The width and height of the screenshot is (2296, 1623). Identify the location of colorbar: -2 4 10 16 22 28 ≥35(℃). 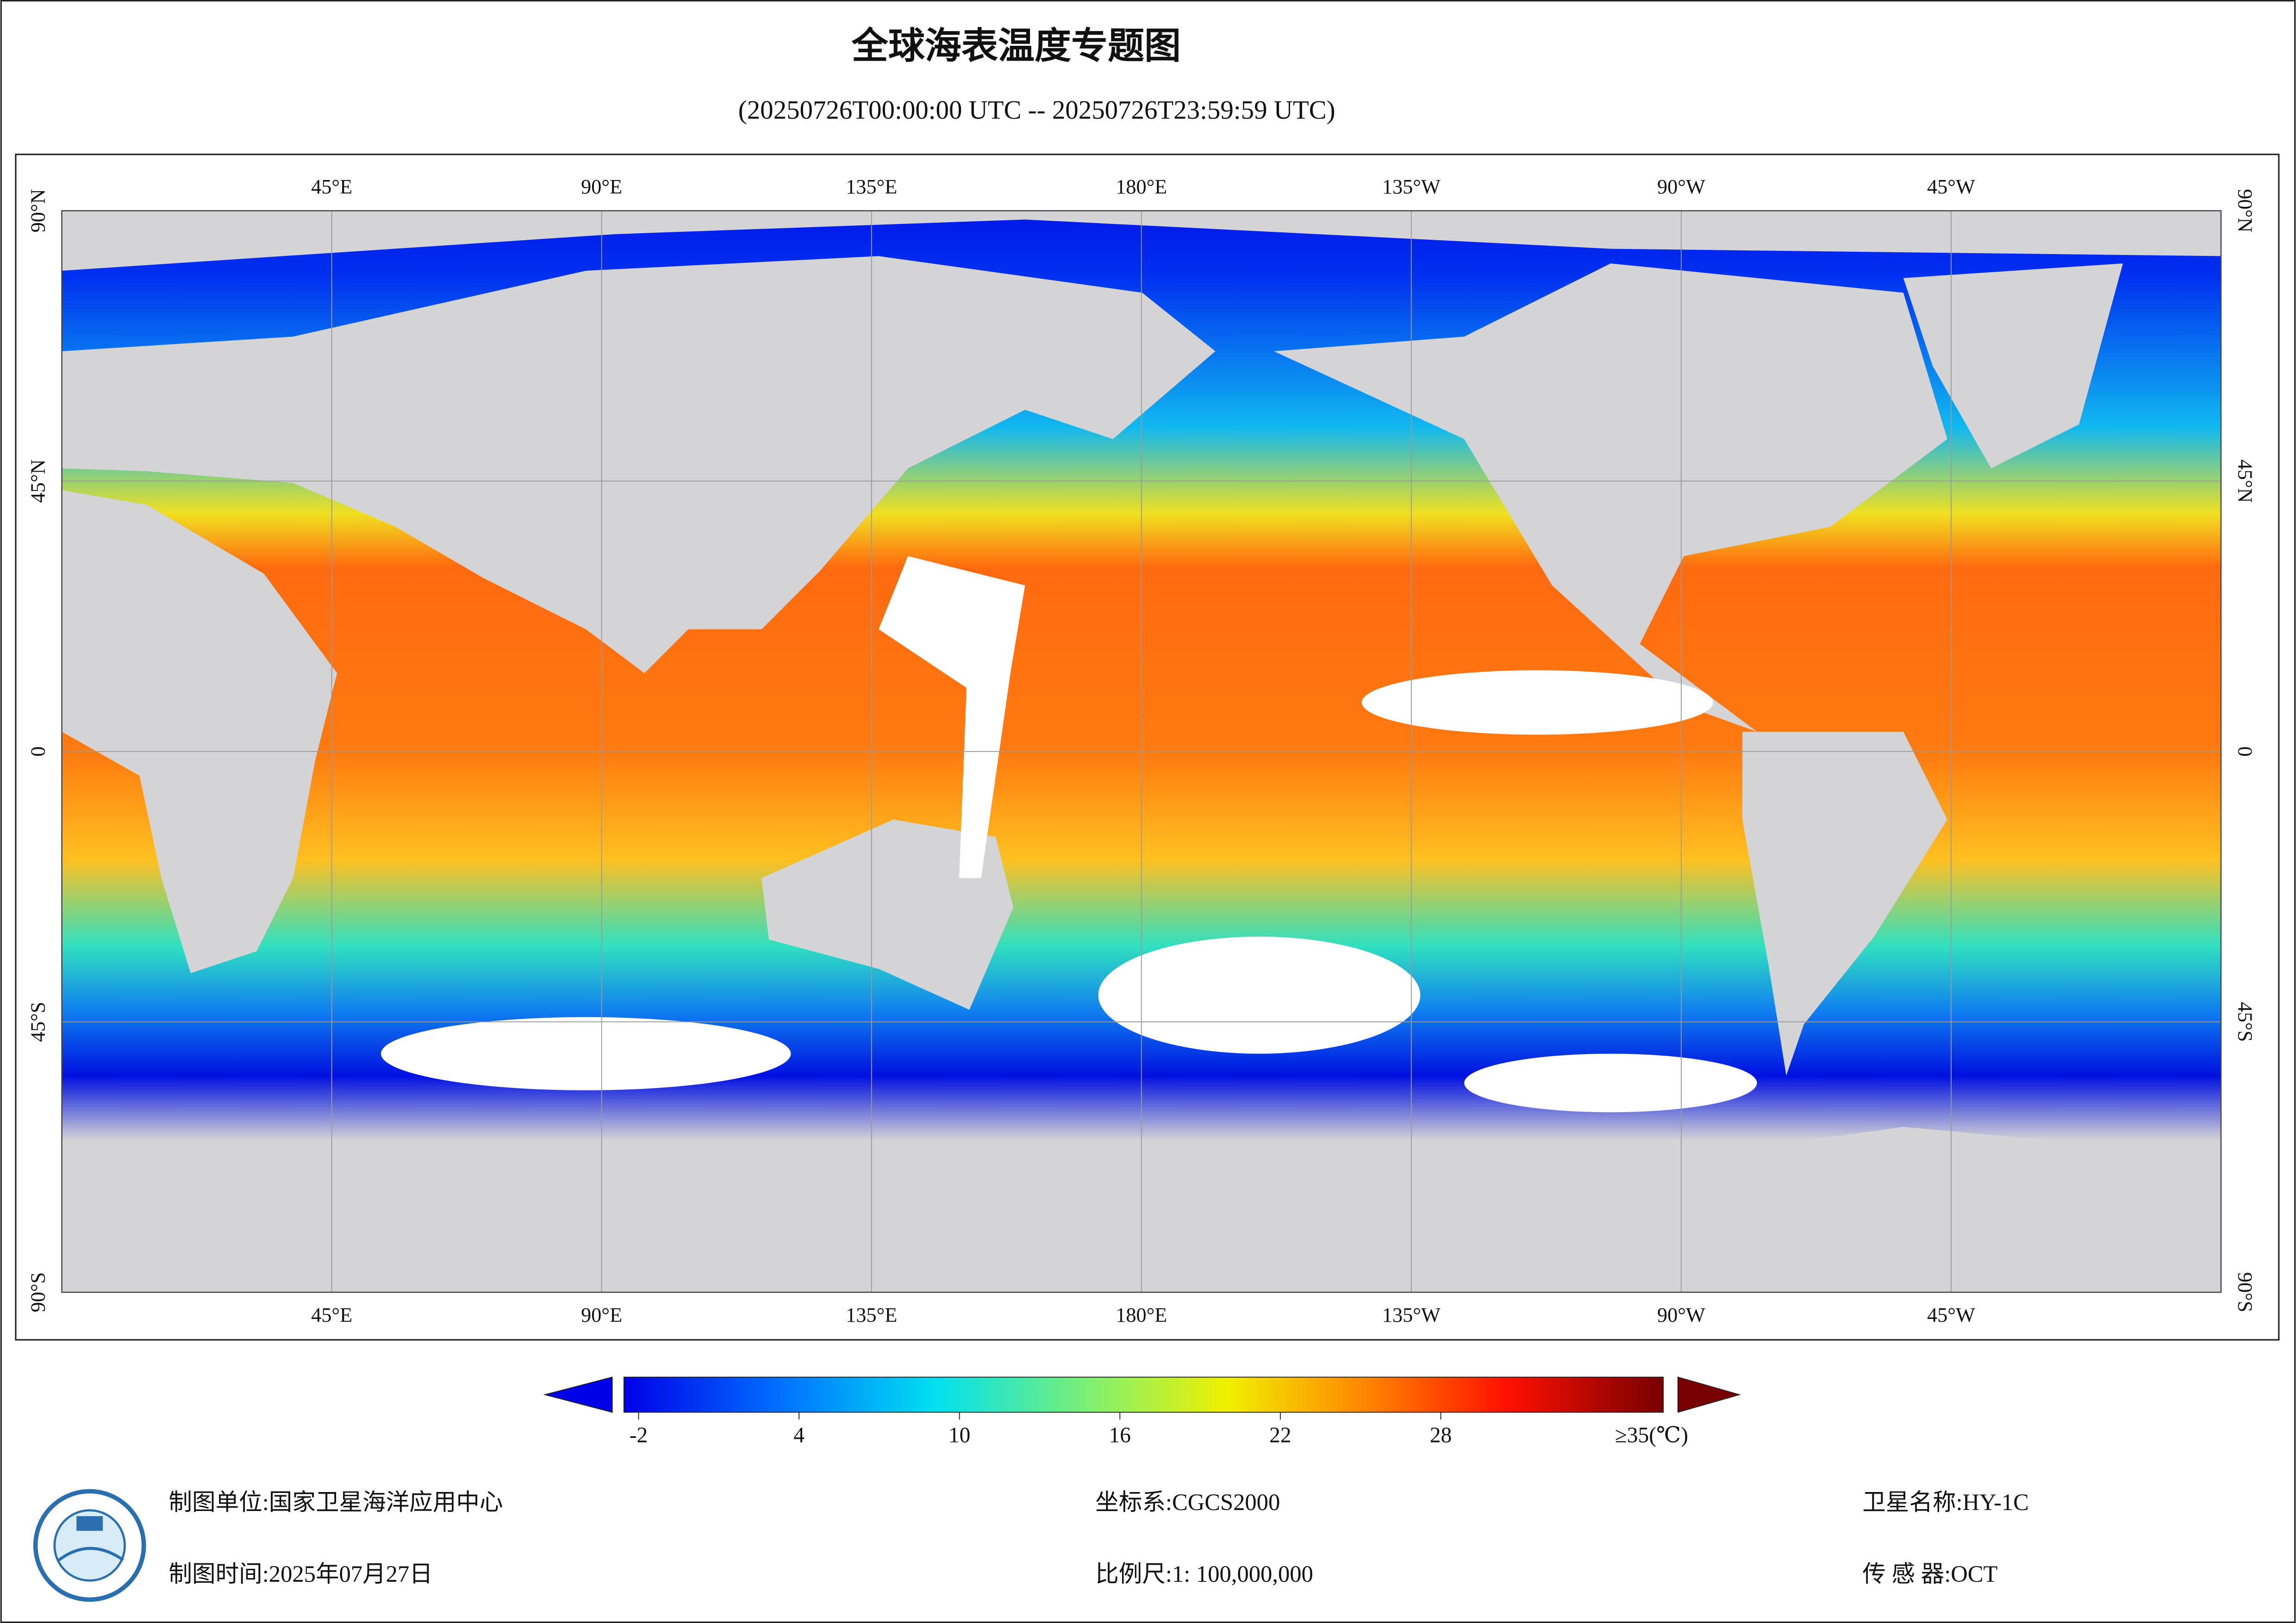
(1142, 1411).